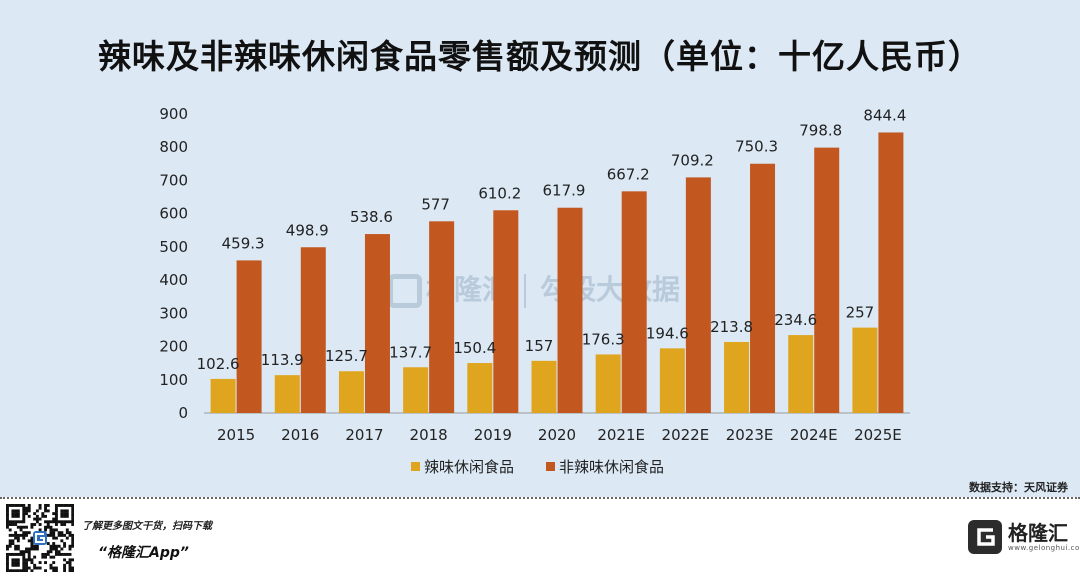 The height and width of the screenshot is (578, 1080). I want to click on data-label-spicy: 137.7, so click(410, 352).